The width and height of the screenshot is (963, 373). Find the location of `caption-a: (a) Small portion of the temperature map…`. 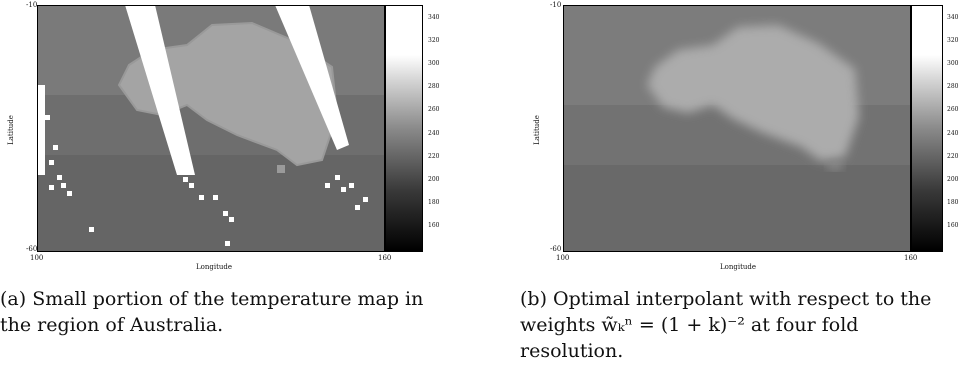

caption-a: (a) Small portion of the temperature map… is located at coordinates (212, 312).